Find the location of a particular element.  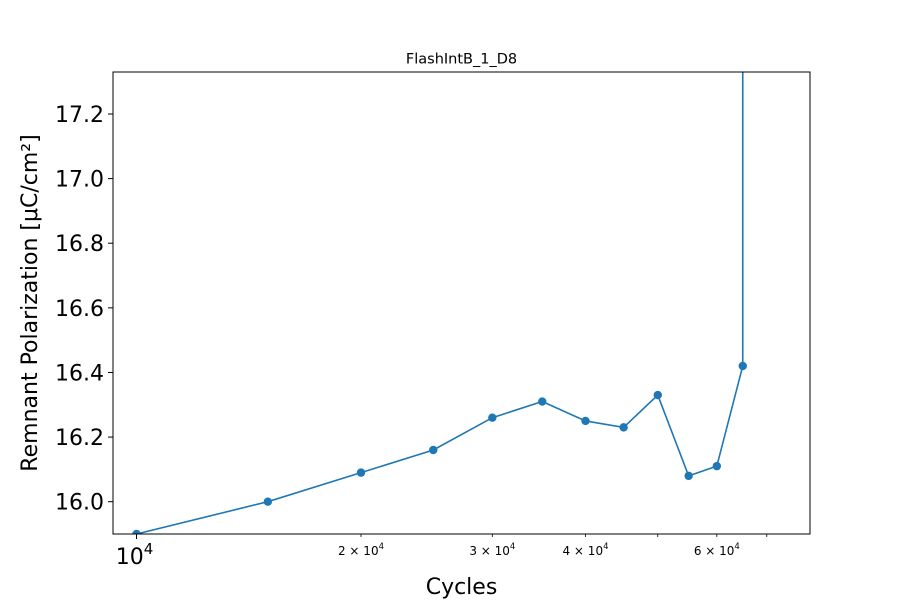

x-minor-tick-label: 3 × 10⁴ is located at coordinates (492, 550).